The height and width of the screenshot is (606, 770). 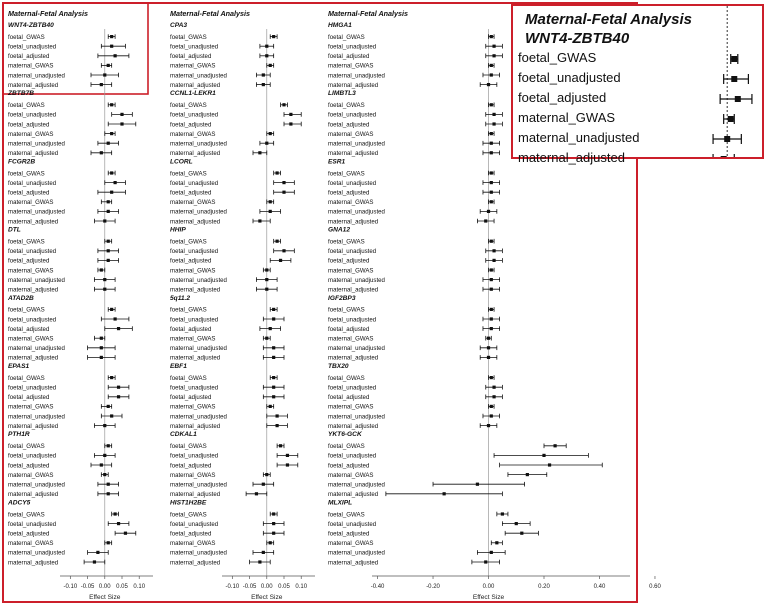 I want to click on x-axis-title: Effect Size, so click(x=105, y=597).